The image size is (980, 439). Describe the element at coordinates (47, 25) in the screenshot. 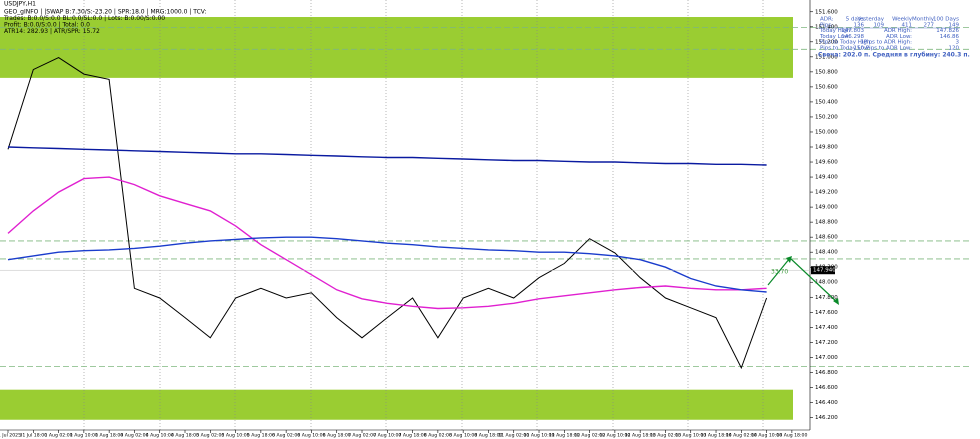

I see `info-line: Profit: B:0.0/S:0.0 | Total: 0.0` at that location.